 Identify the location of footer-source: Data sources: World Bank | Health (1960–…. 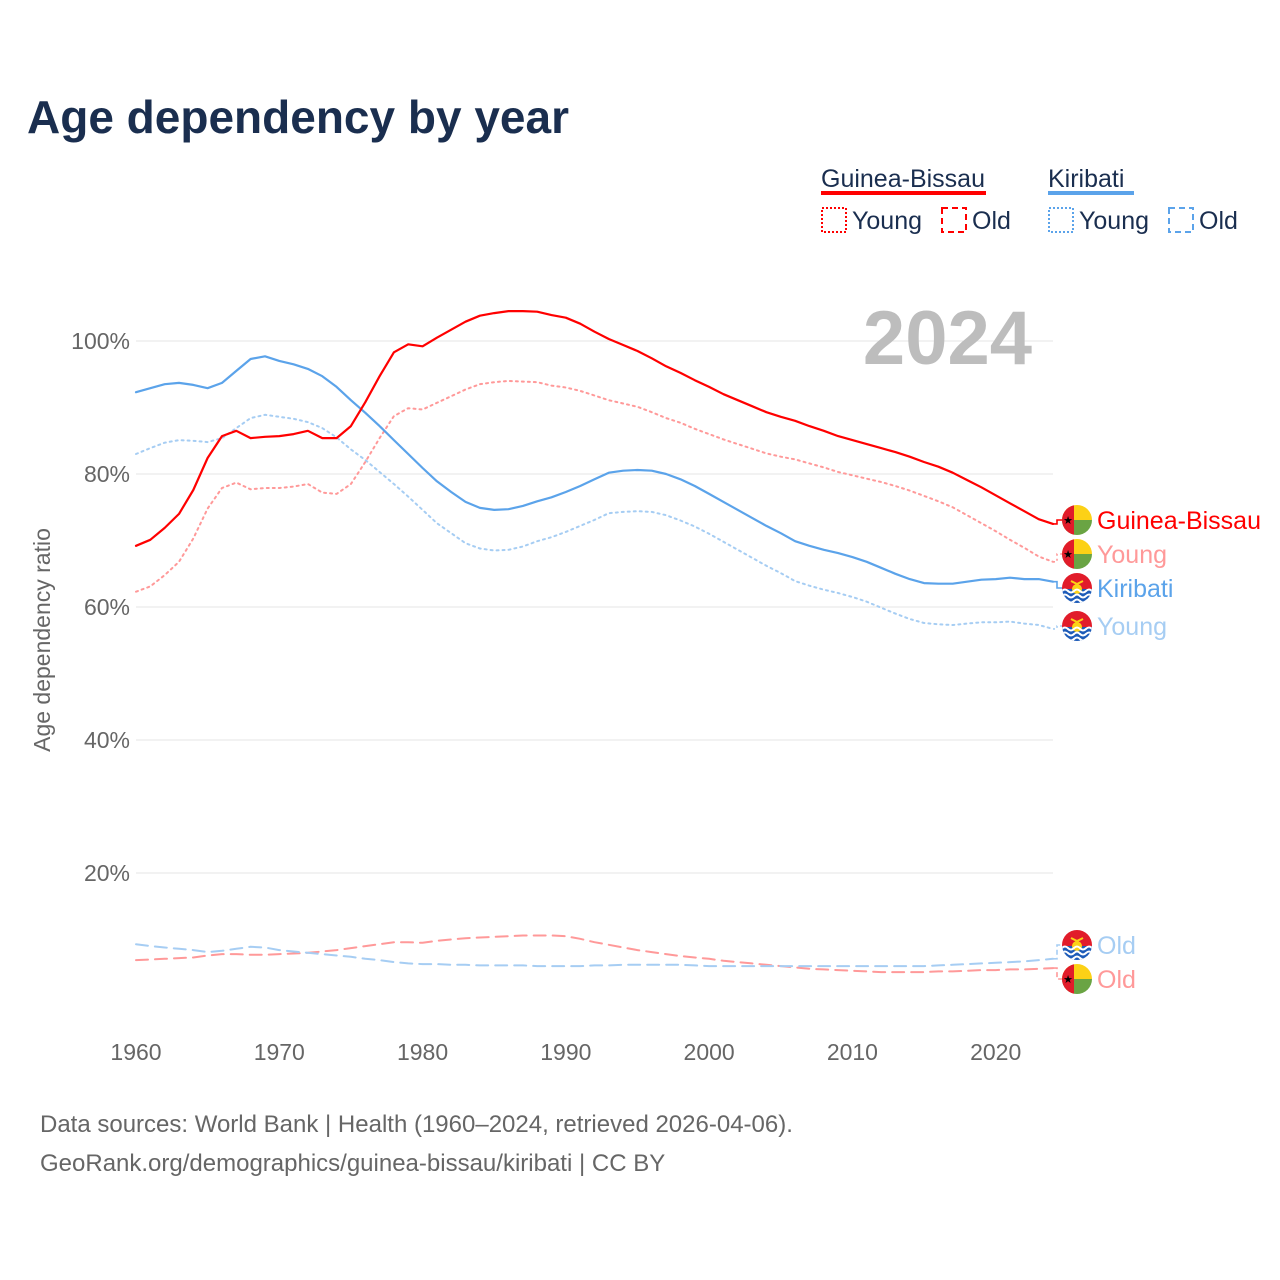
(416, 1124).